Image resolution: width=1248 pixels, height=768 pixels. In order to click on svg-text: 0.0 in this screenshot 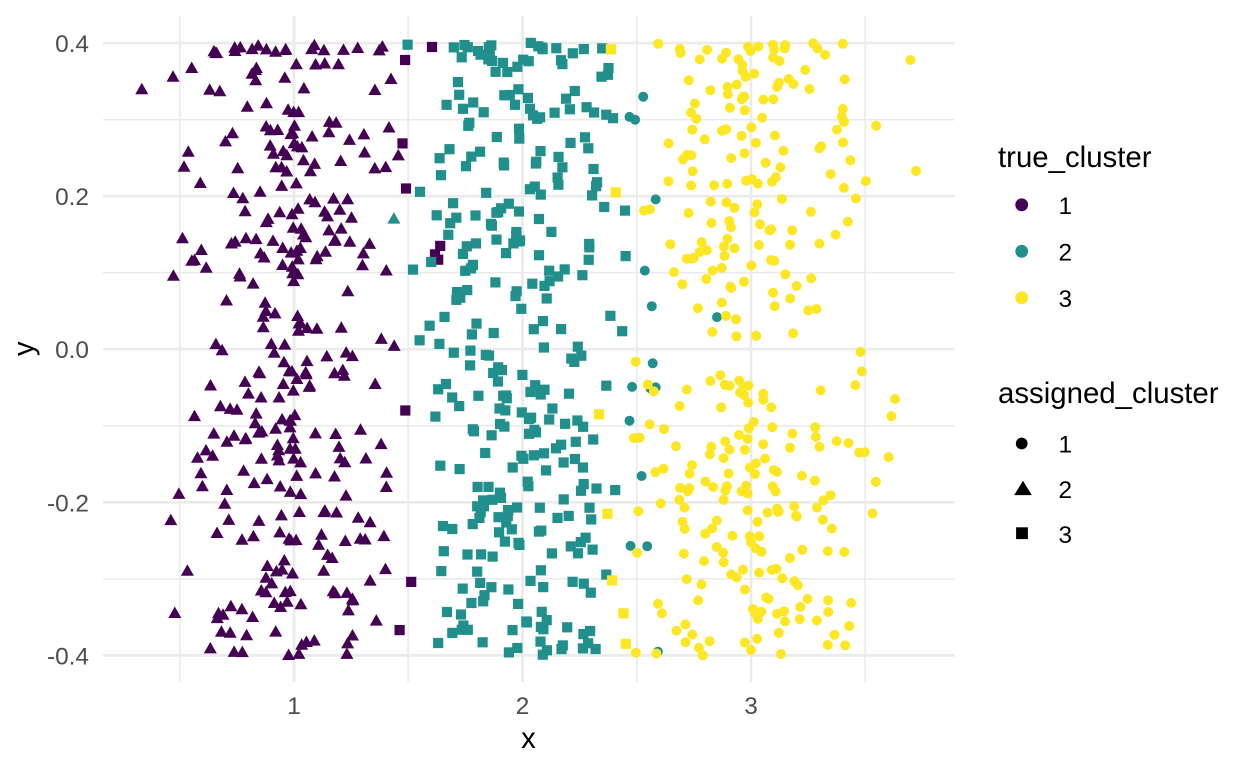, I will do `click(72, 350)`.